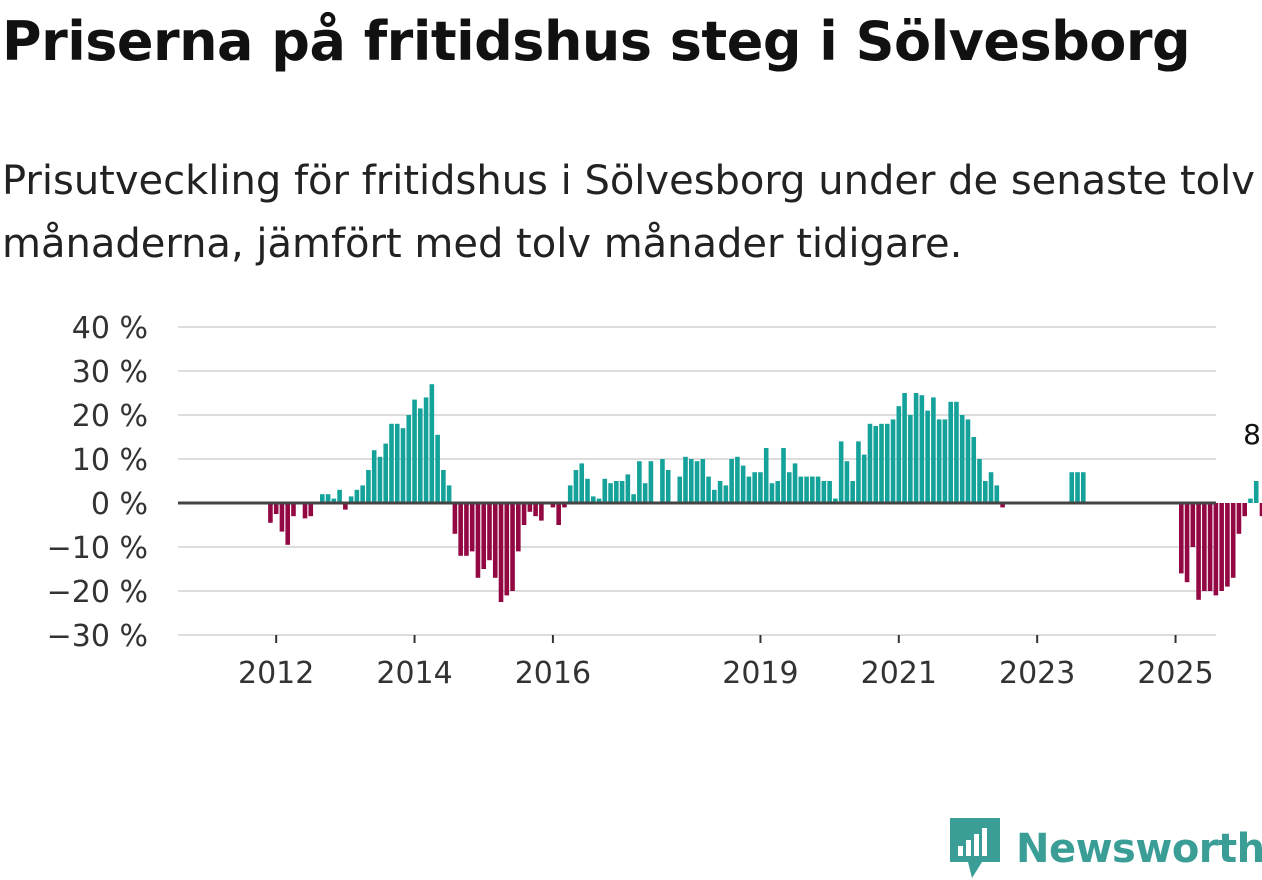  Describe the element at coordinates (110, 460) in the screenshot. I see `y-tick-label: 10 %` at that location.